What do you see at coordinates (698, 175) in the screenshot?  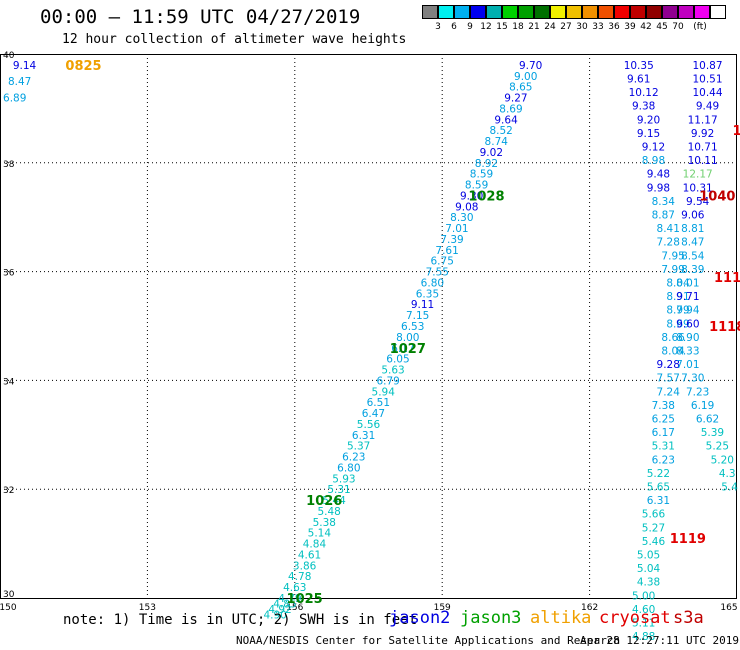 I see `swh-value-label: 12.17` at bounding box center [698, 175].